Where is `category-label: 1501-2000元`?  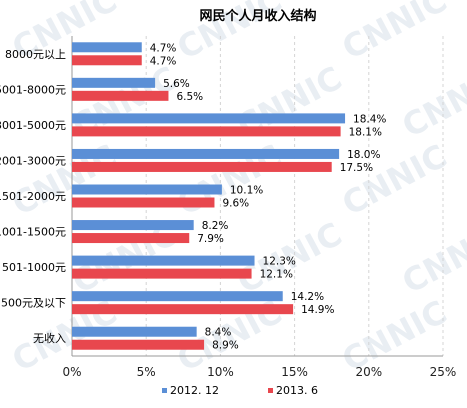 category-label: 1501-2000元 is located at coordinates (33, 196).